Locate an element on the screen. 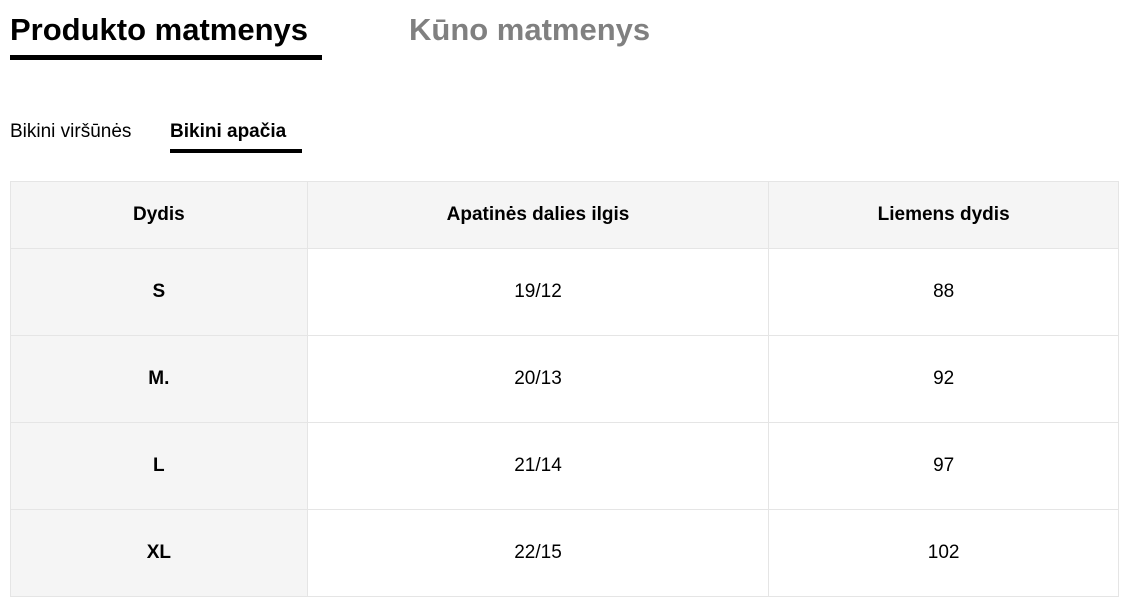 The height and width of the screenshot is (604, 1128). table-row: S 19/12 88 is located at coordinates (564, 292).